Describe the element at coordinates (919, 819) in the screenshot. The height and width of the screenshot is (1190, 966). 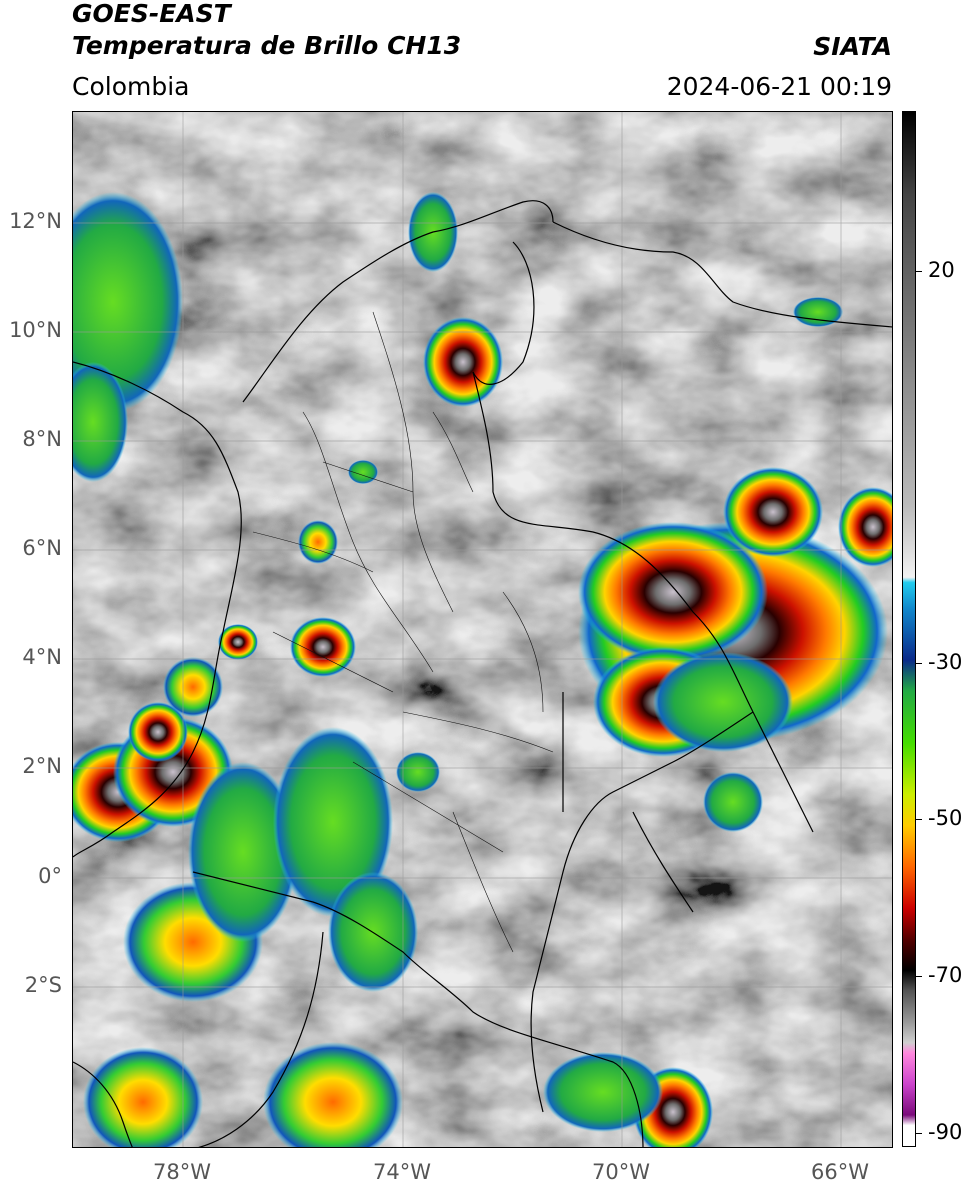
I see `colorbar-tick-minus50` at that location.